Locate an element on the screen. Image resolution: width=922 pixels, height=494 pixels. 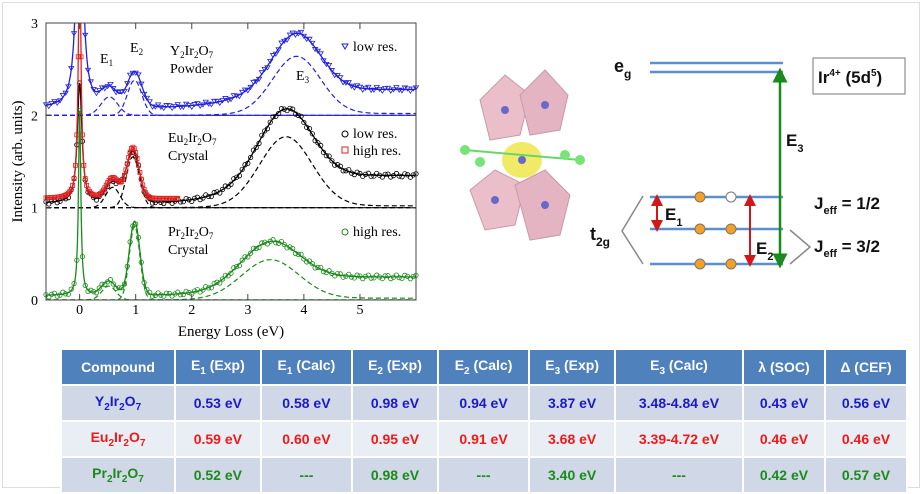
header-text: (Calc) is located at coordinates (314, 365).